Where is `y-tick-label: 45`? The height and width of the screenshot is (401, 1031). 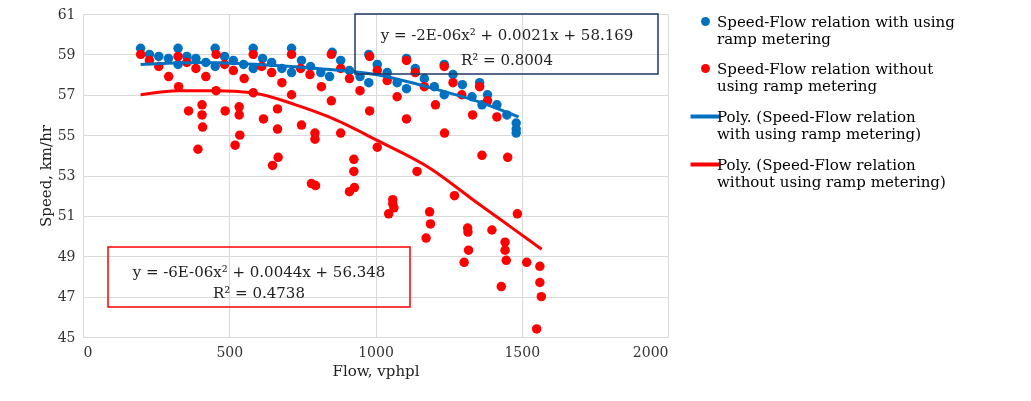
y-tick-label: 45 is located at coordinates (66, 336).